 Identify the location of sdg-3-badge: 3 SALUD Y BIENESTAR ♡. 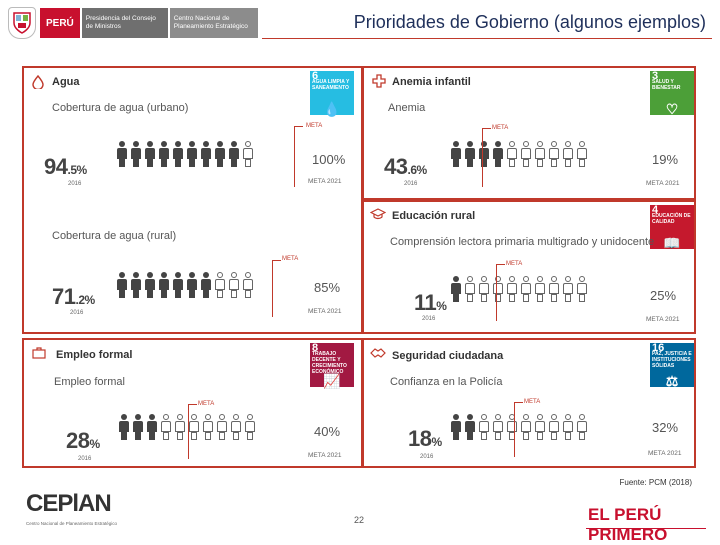
(672, 94).